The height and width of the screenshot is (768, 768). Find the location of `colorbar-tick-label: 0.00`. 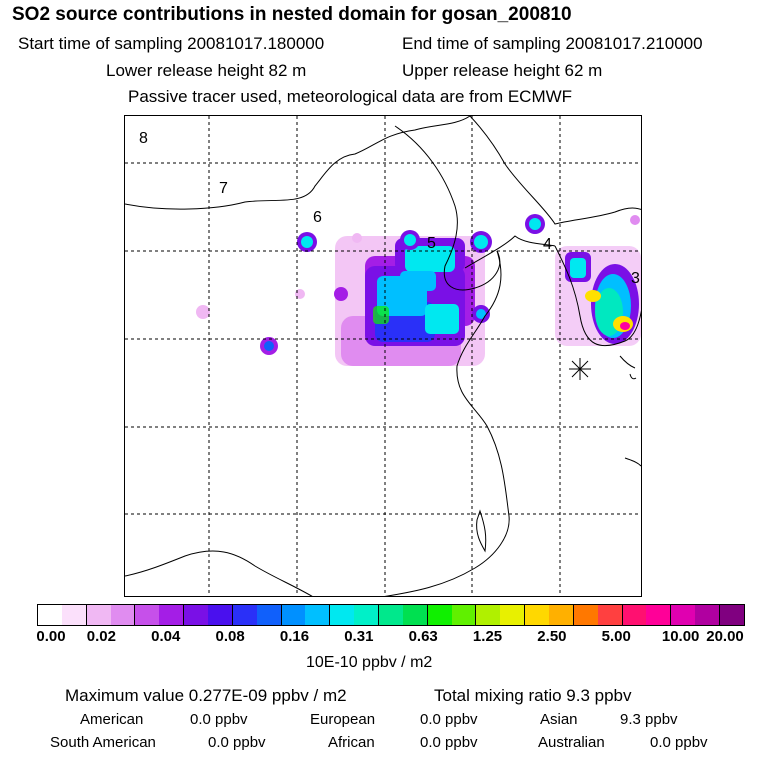

colorbar-tick-label: 0.00 is located at coordinates (51, 636).